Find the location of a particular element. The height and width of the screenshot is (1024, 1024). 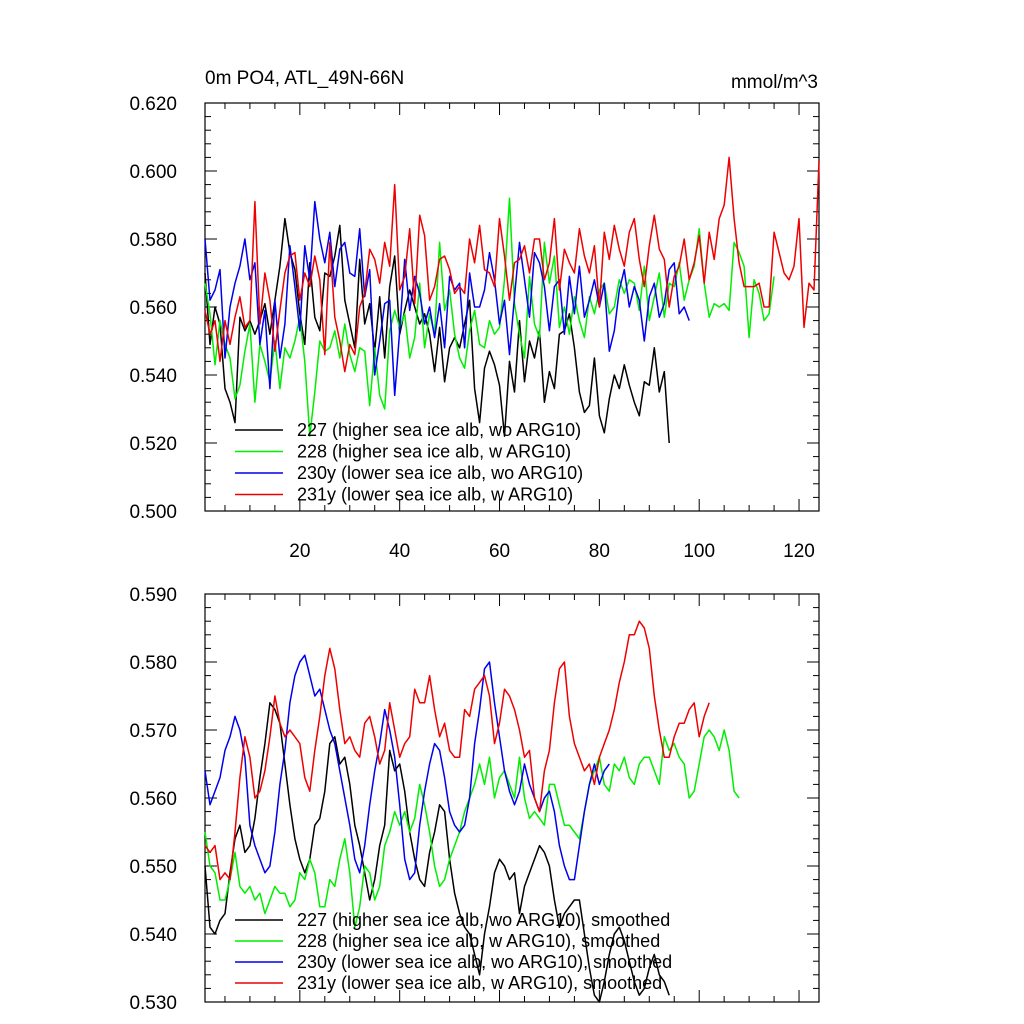

top-legend-label-1: 228 (higher sea ice alb, w ARG10) is located at coordinates (434, 452).